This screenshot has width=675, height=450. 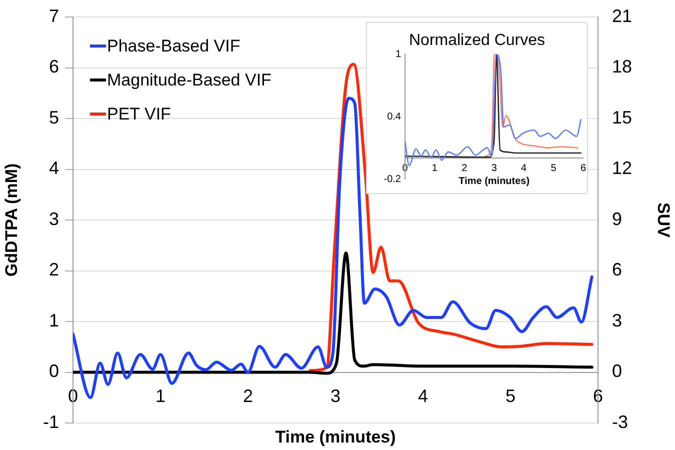 I want to click on y-tick-label: 7, so click(x=53, y=16).